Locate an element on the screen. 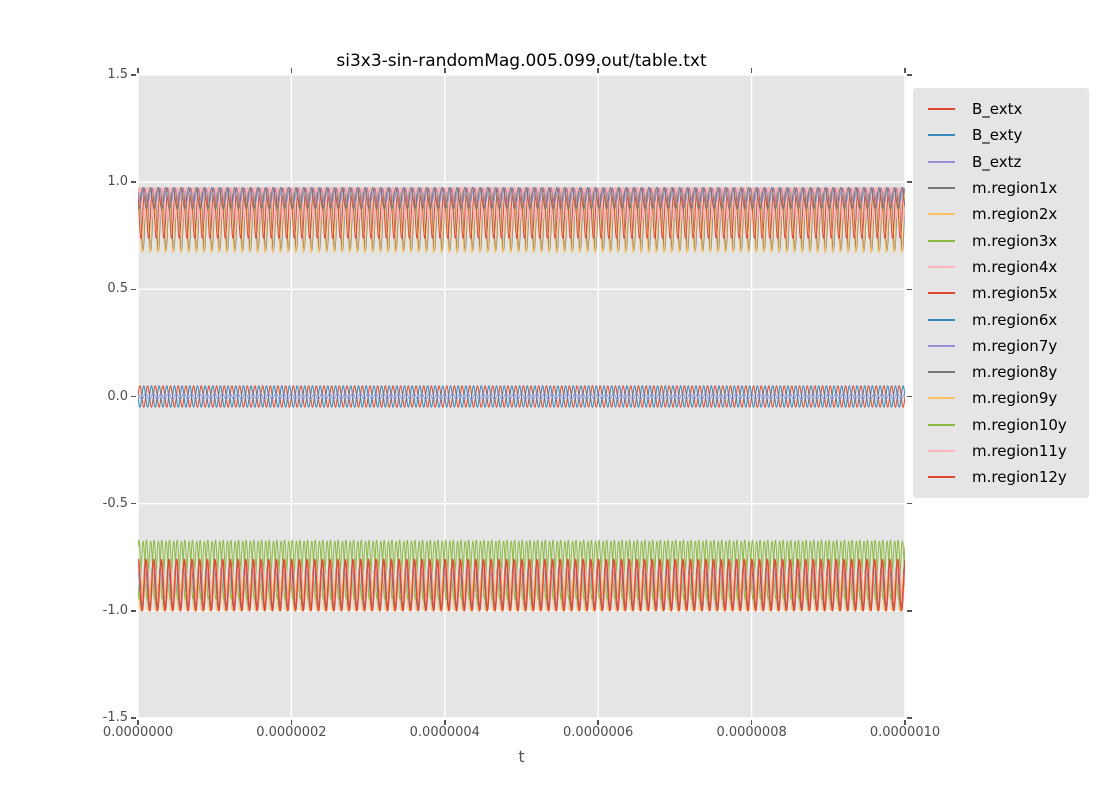  y-tick-label: 1.5 is located at coordinates (117, 74).